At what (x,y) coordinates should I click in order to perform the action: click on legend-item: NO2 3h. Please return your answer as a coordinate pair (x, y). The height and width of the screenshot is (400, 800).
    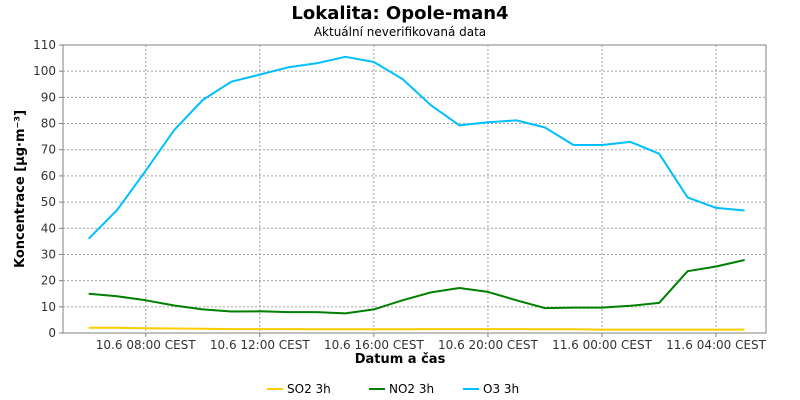
    Looking at the image, I should click on (411, 389).